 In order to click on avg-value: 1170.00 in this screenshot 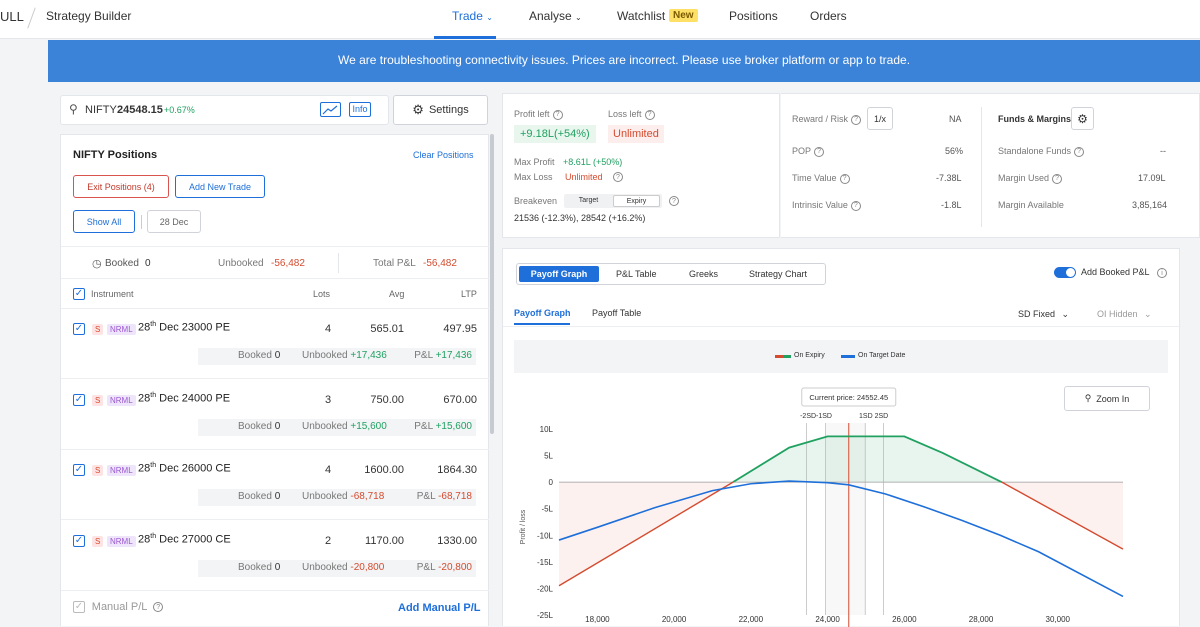, I will do `click(384, 540)`.